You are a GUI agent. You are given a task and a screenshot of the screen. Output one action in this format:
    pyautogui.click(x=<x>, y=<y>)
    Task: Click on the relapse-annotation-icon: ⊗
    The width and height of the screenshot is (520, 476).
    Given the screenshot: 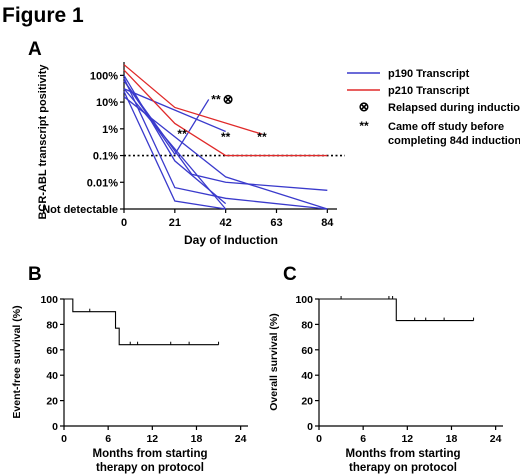 What is the action you would take?
    pyautogui.click(x=228, y=98)
    